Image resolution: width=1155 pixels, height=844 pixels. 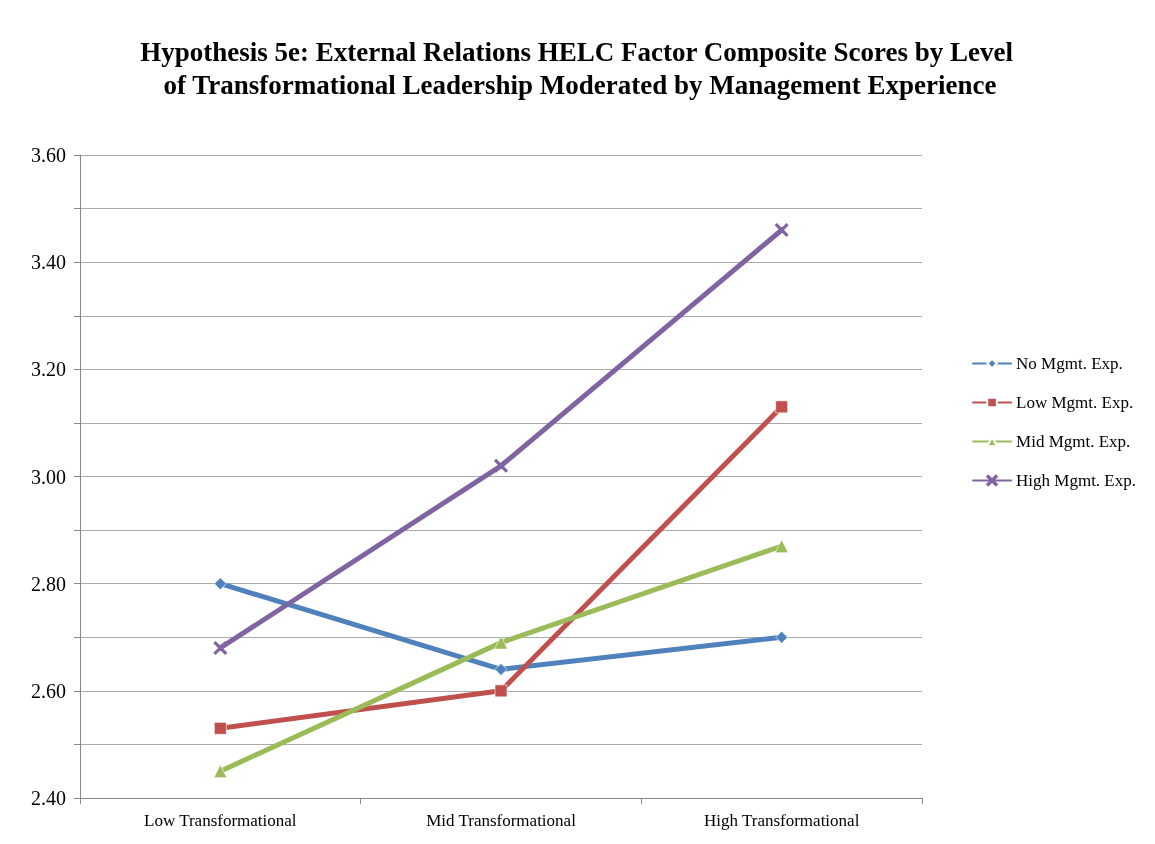 I want to click on x-tick-label: Low Transformational, so click(x=220, y=820).